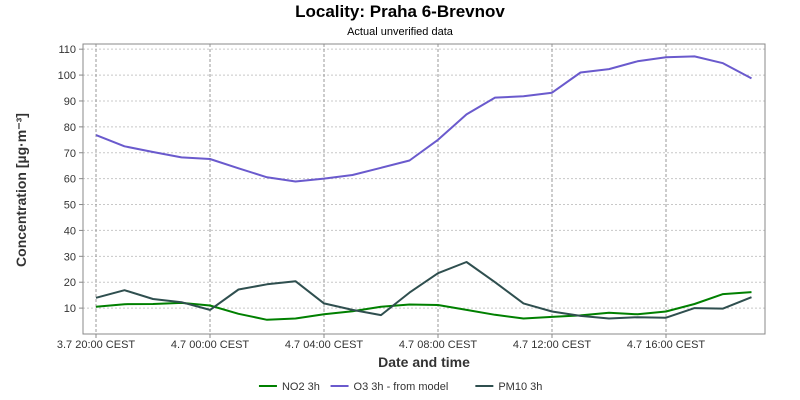  What do you see at coordinates (666, 345) in the screenshot?
I see `x-tick-label: 4.7 16:00 CEST` at bounding box center [666, 345].